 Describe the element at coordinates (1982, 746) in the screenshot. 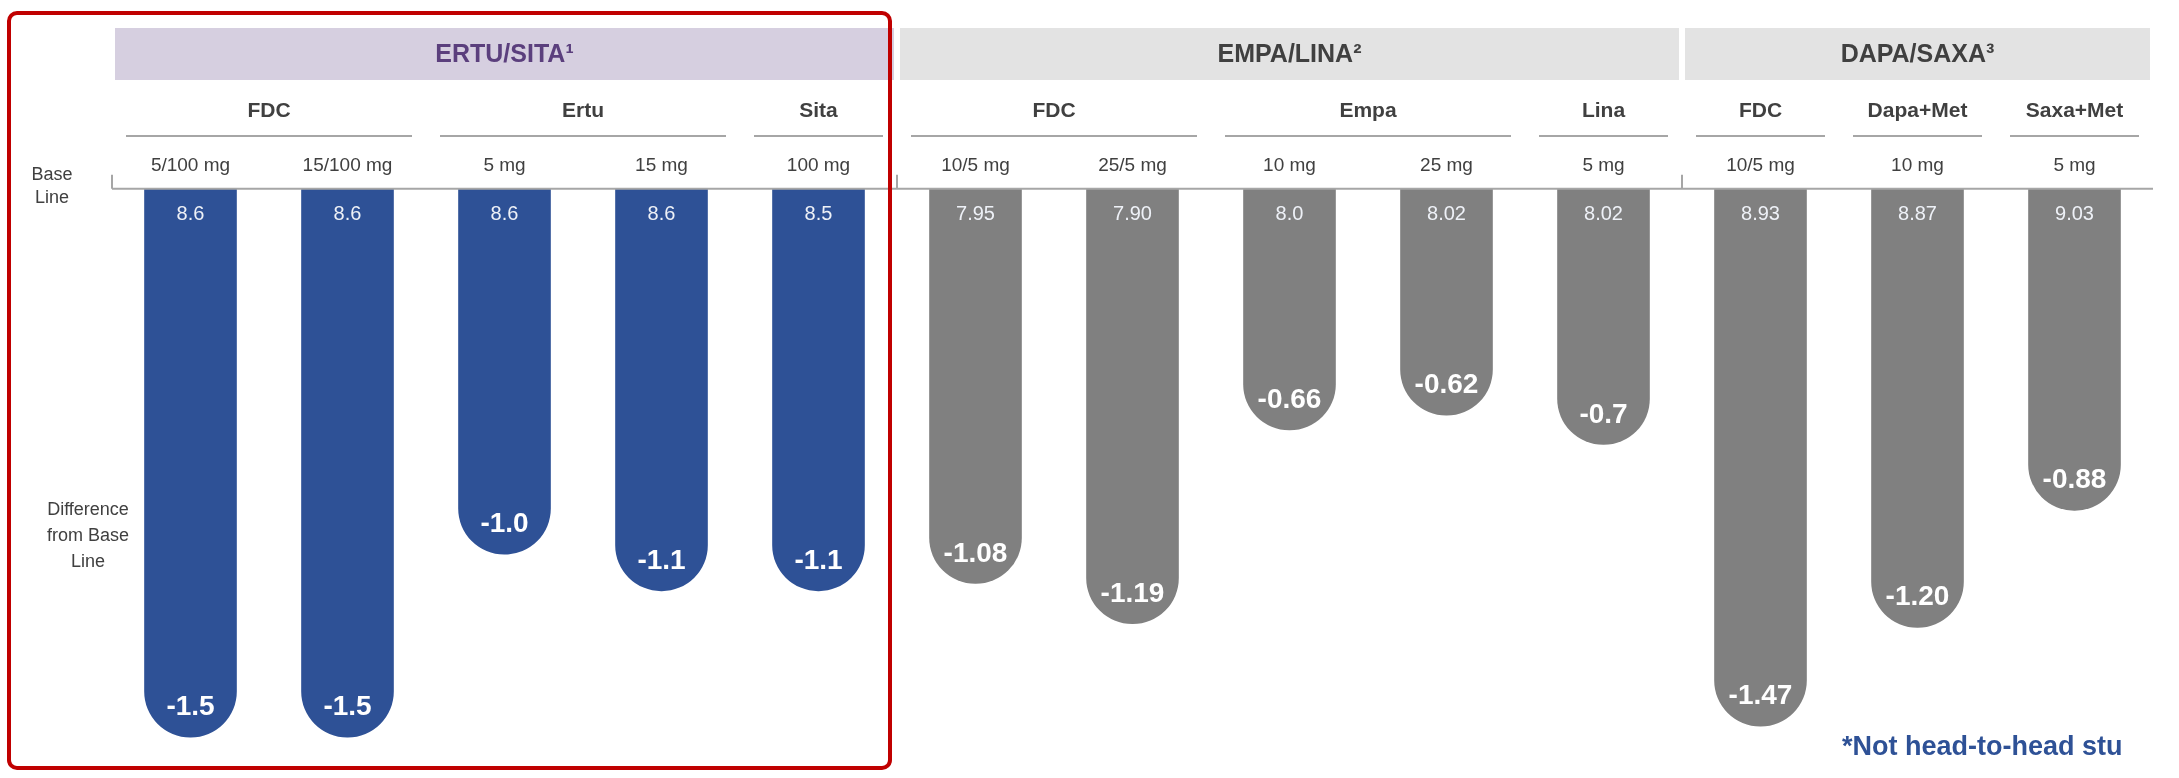

I see `annotation: *Not head-to-head stu` at that location.